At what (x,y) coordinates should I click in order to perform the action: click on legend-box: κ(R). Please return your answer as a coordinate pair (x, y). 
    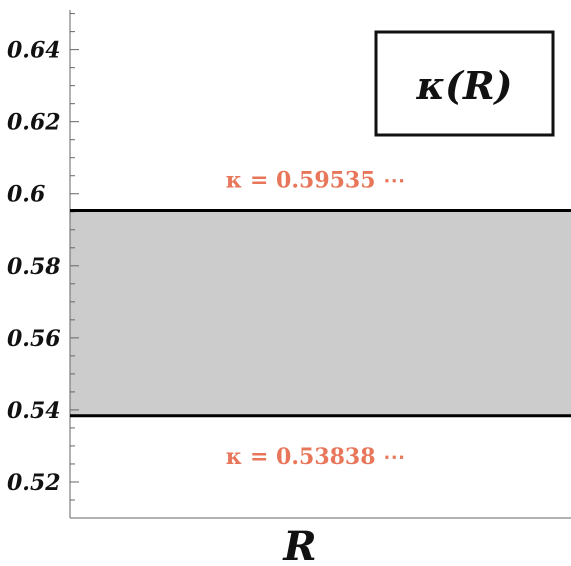
    Looking at the image, I should click on (464, 83).